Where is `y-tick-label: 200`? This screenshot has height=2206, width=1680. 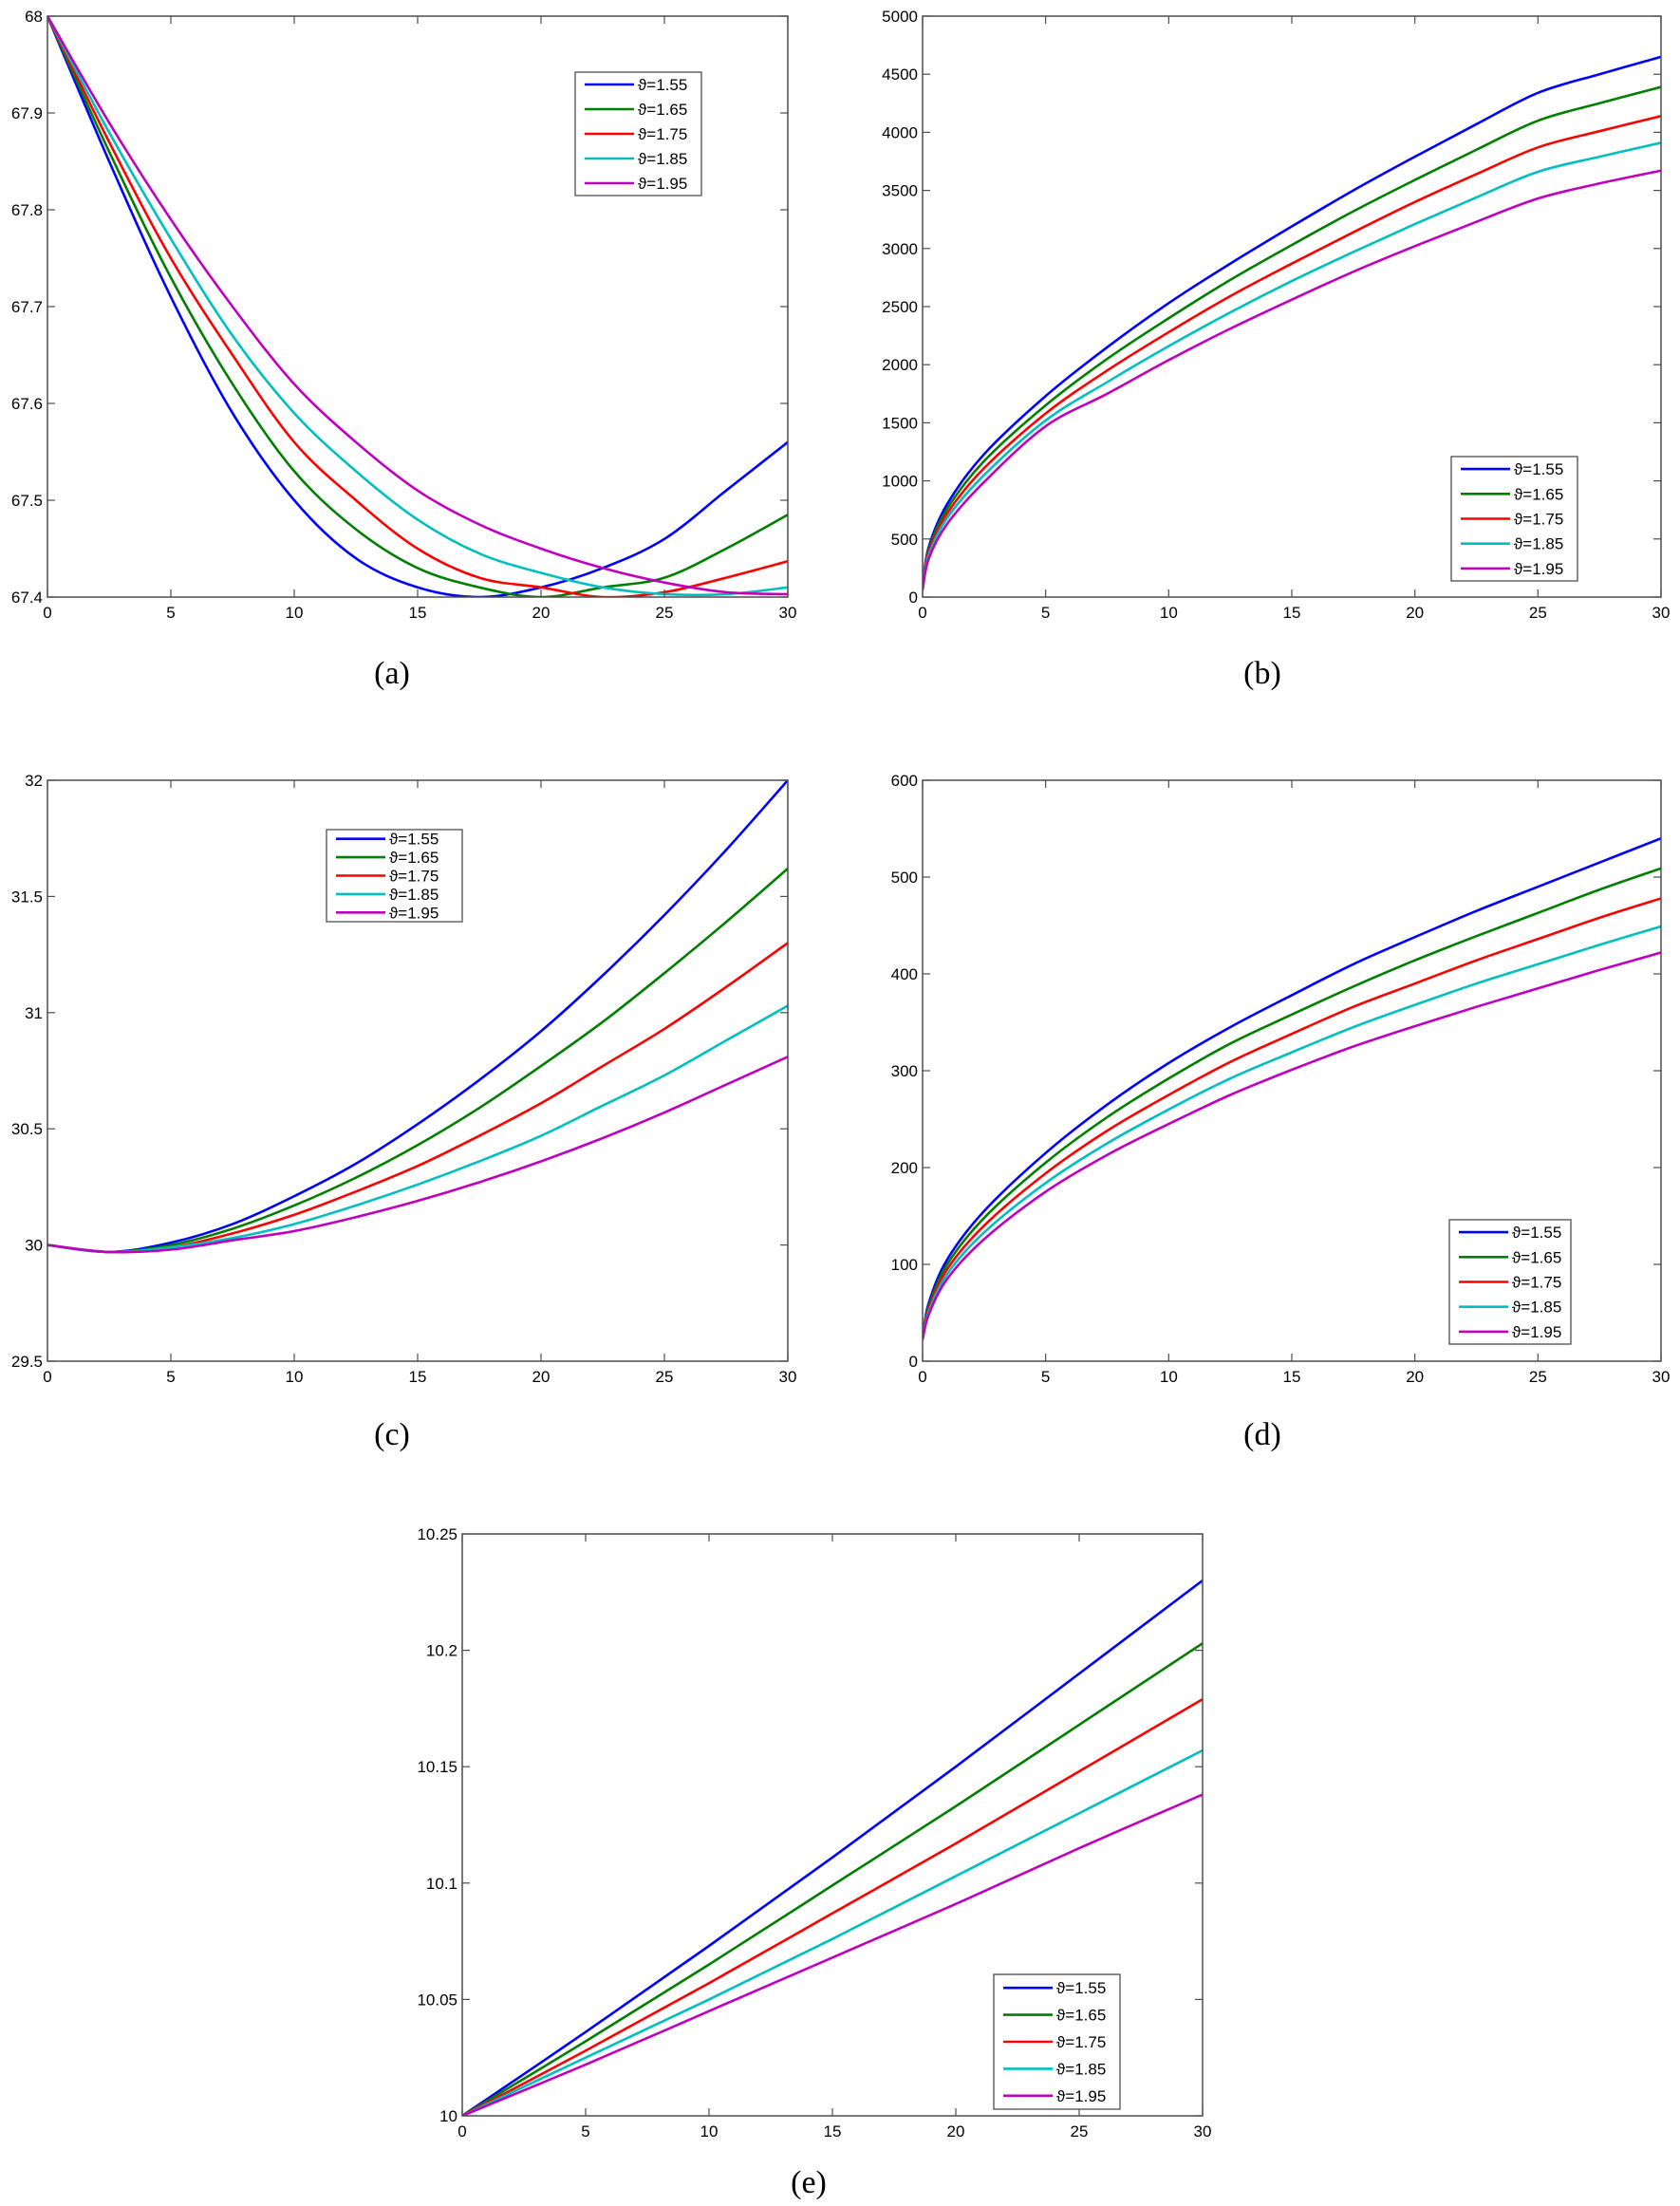
y-tick-label: 200 is located at coordinates (905, 1168).